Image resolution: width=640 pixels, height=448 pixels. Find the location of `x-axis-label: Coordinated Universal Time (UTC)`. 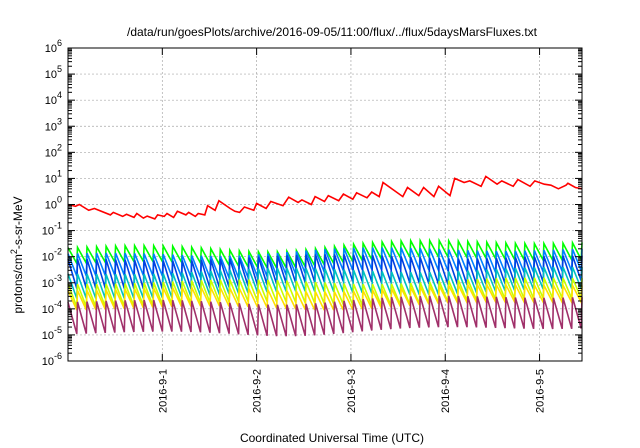

x-axis-label: Coordinated Universal Time (UTC) is located at coordinates (332, 438).